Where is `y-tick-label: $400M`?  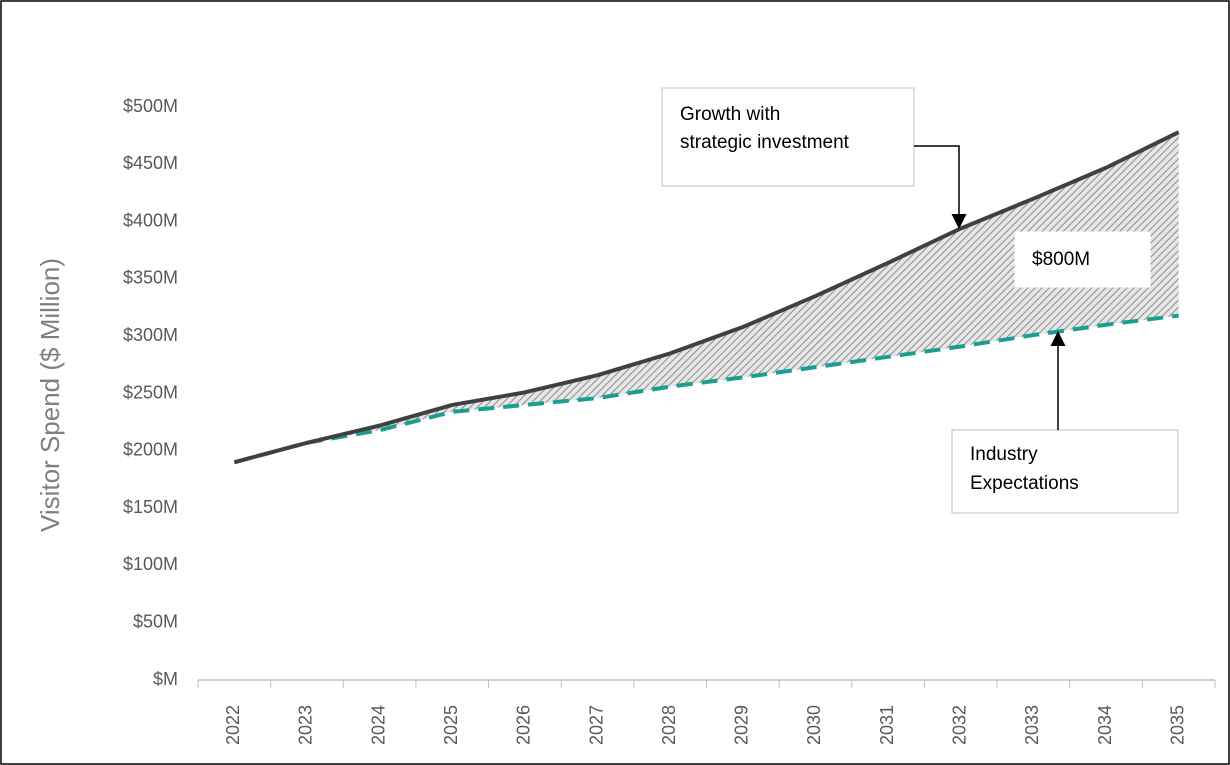 y-tick-label: $400M is located at coordinates (150, 220).